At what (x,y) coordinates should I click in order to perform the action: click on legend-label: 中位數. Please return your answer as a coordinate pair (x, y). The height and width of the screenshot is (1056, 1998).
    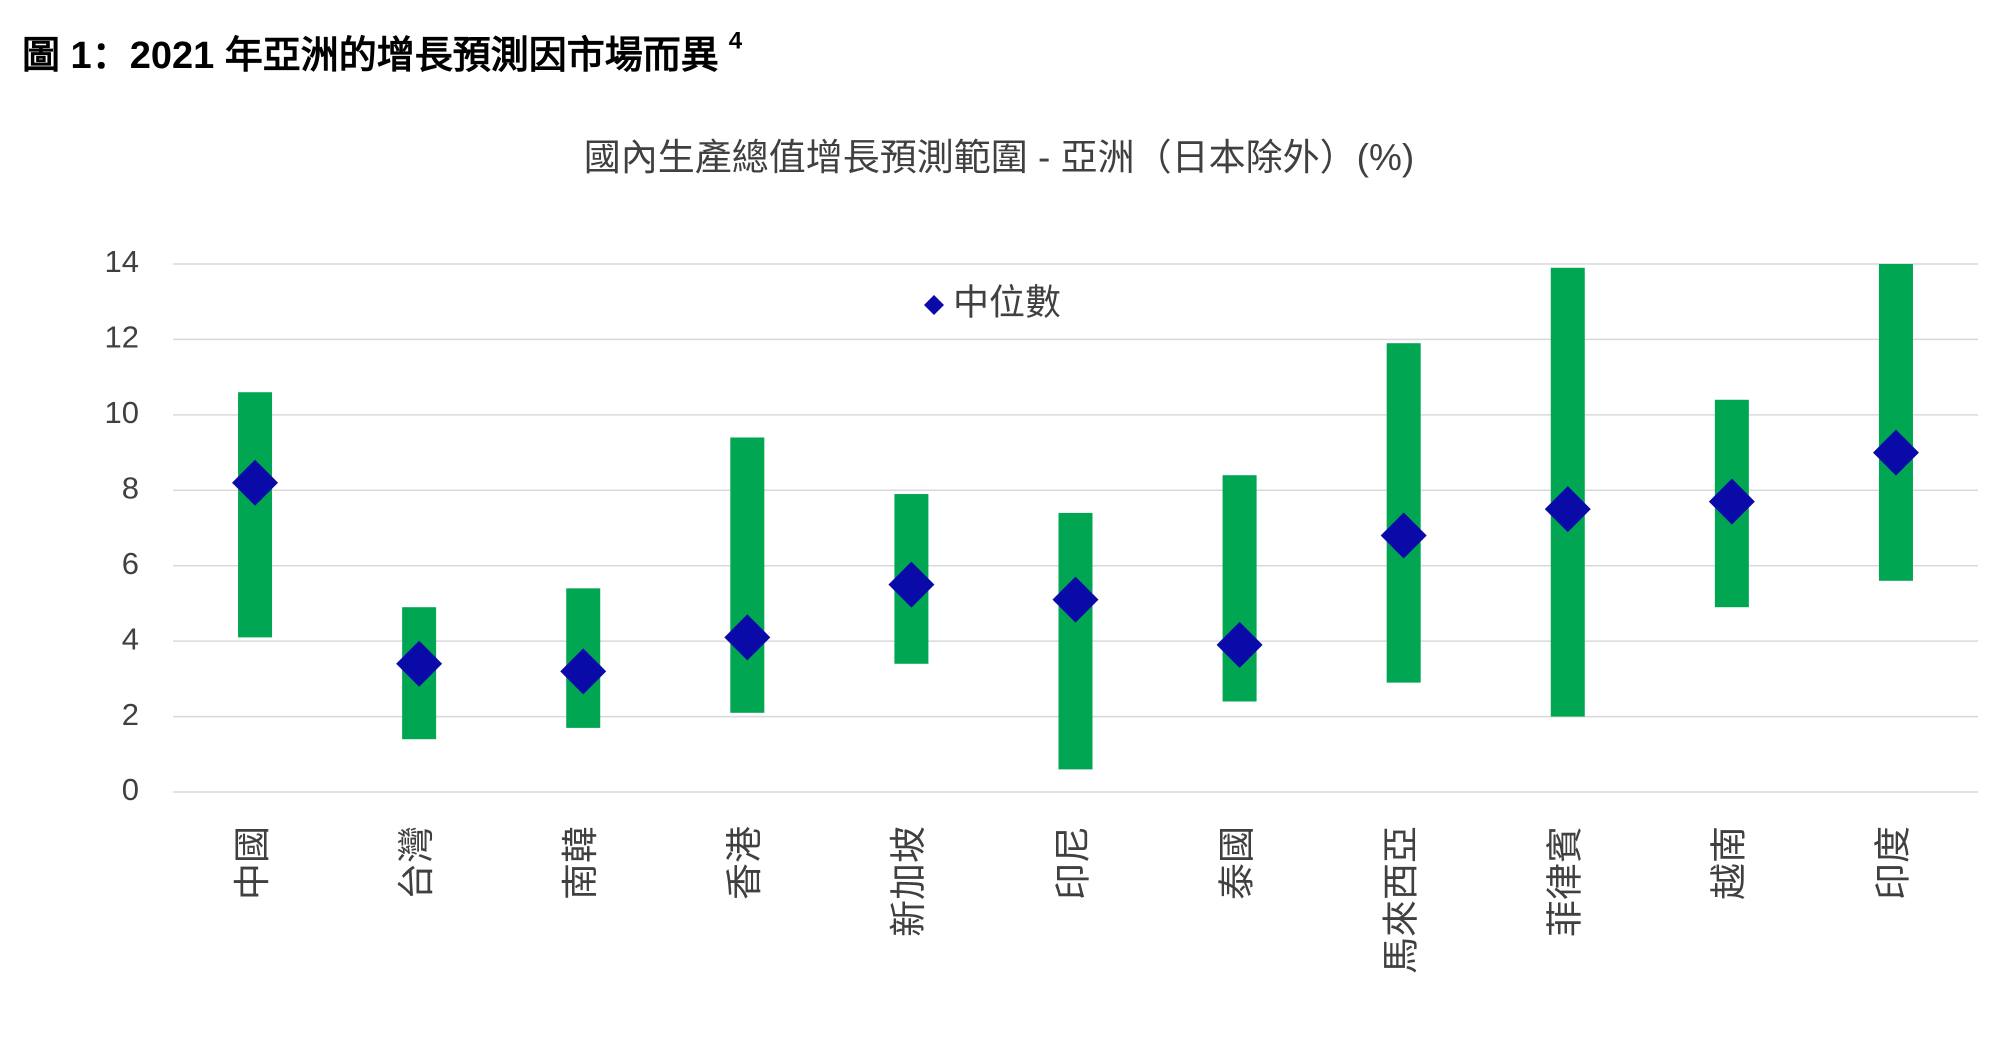
    Looking at the image, I should click on (1007, 302).